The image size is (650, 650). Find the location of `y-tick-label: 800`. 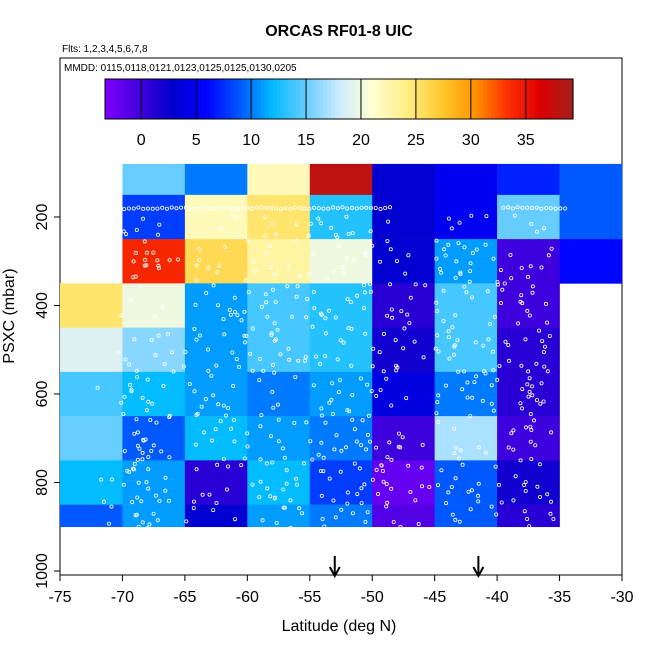

y-tick-label: 800 is located at coordinates (42, 482).